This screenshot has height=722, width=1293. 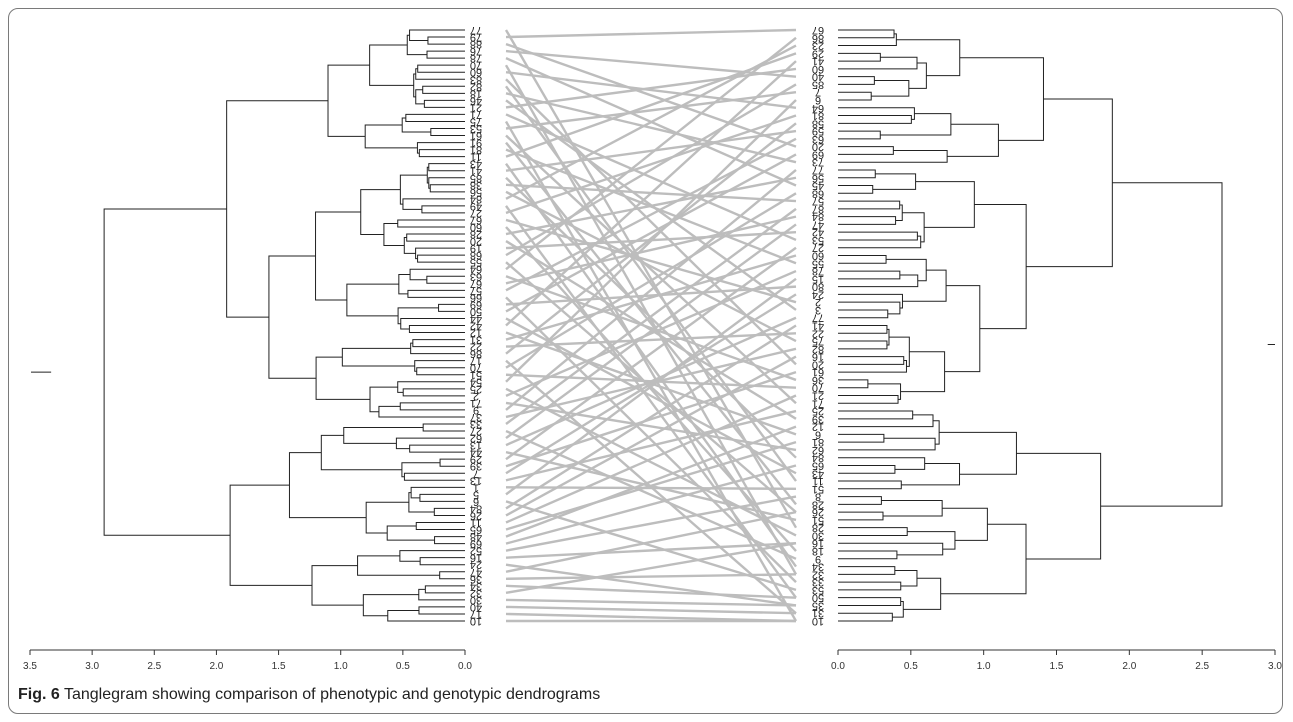 I want to click on left-leaf-label: 77, so click(x=476, y=30).